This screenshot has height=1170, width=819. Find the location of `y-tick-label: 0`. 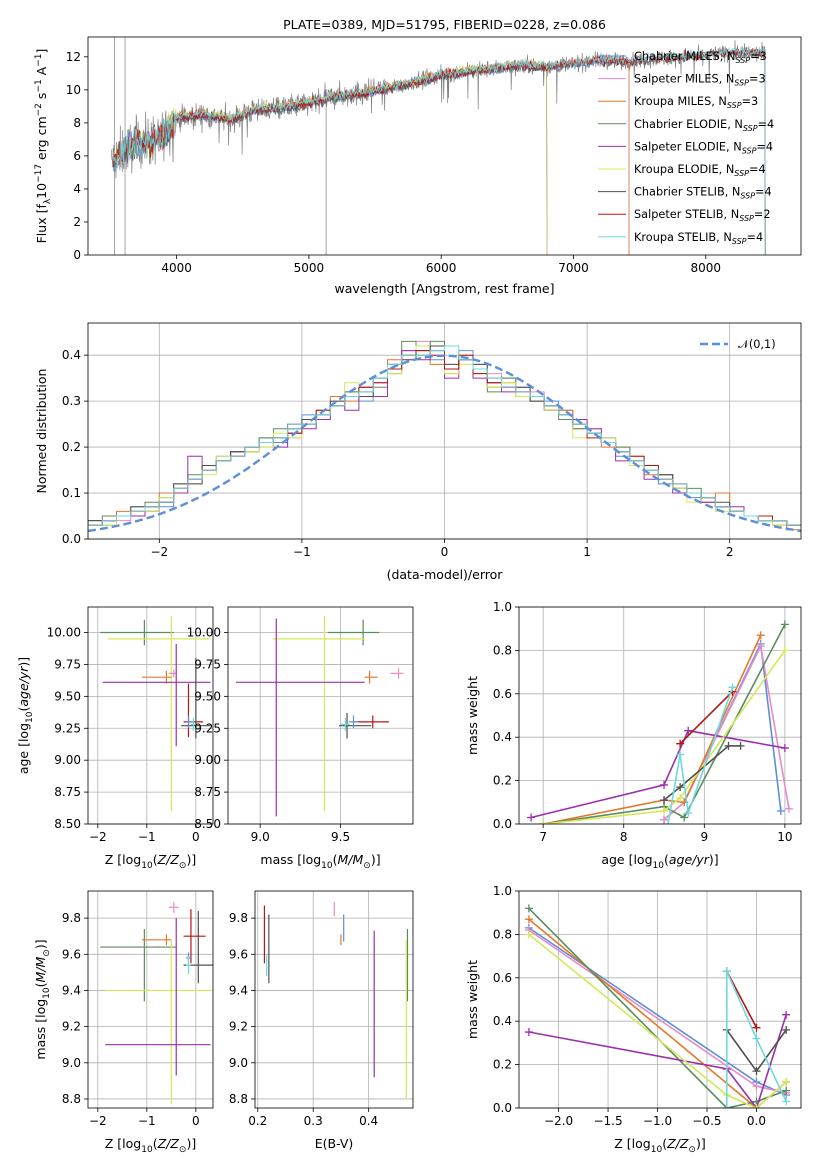

y-tick-label: 0 is located at coordinates (77, 255).